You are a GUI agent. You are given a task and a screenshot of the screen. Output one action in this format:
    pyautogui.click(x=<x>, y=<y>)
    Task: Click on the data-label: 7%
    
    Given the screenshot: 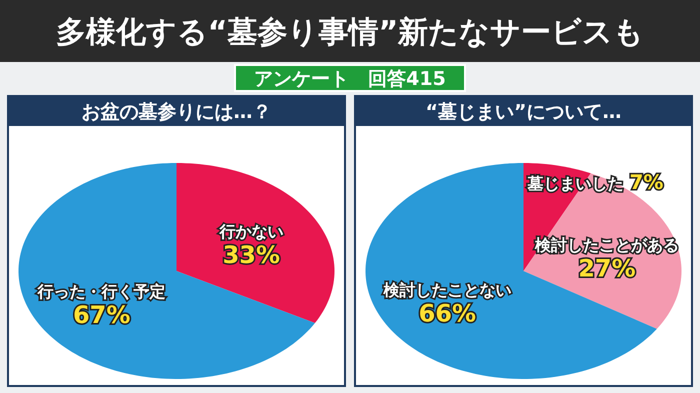 What is the action you would take?
    pyautogui.click(x=647, y=182)
    